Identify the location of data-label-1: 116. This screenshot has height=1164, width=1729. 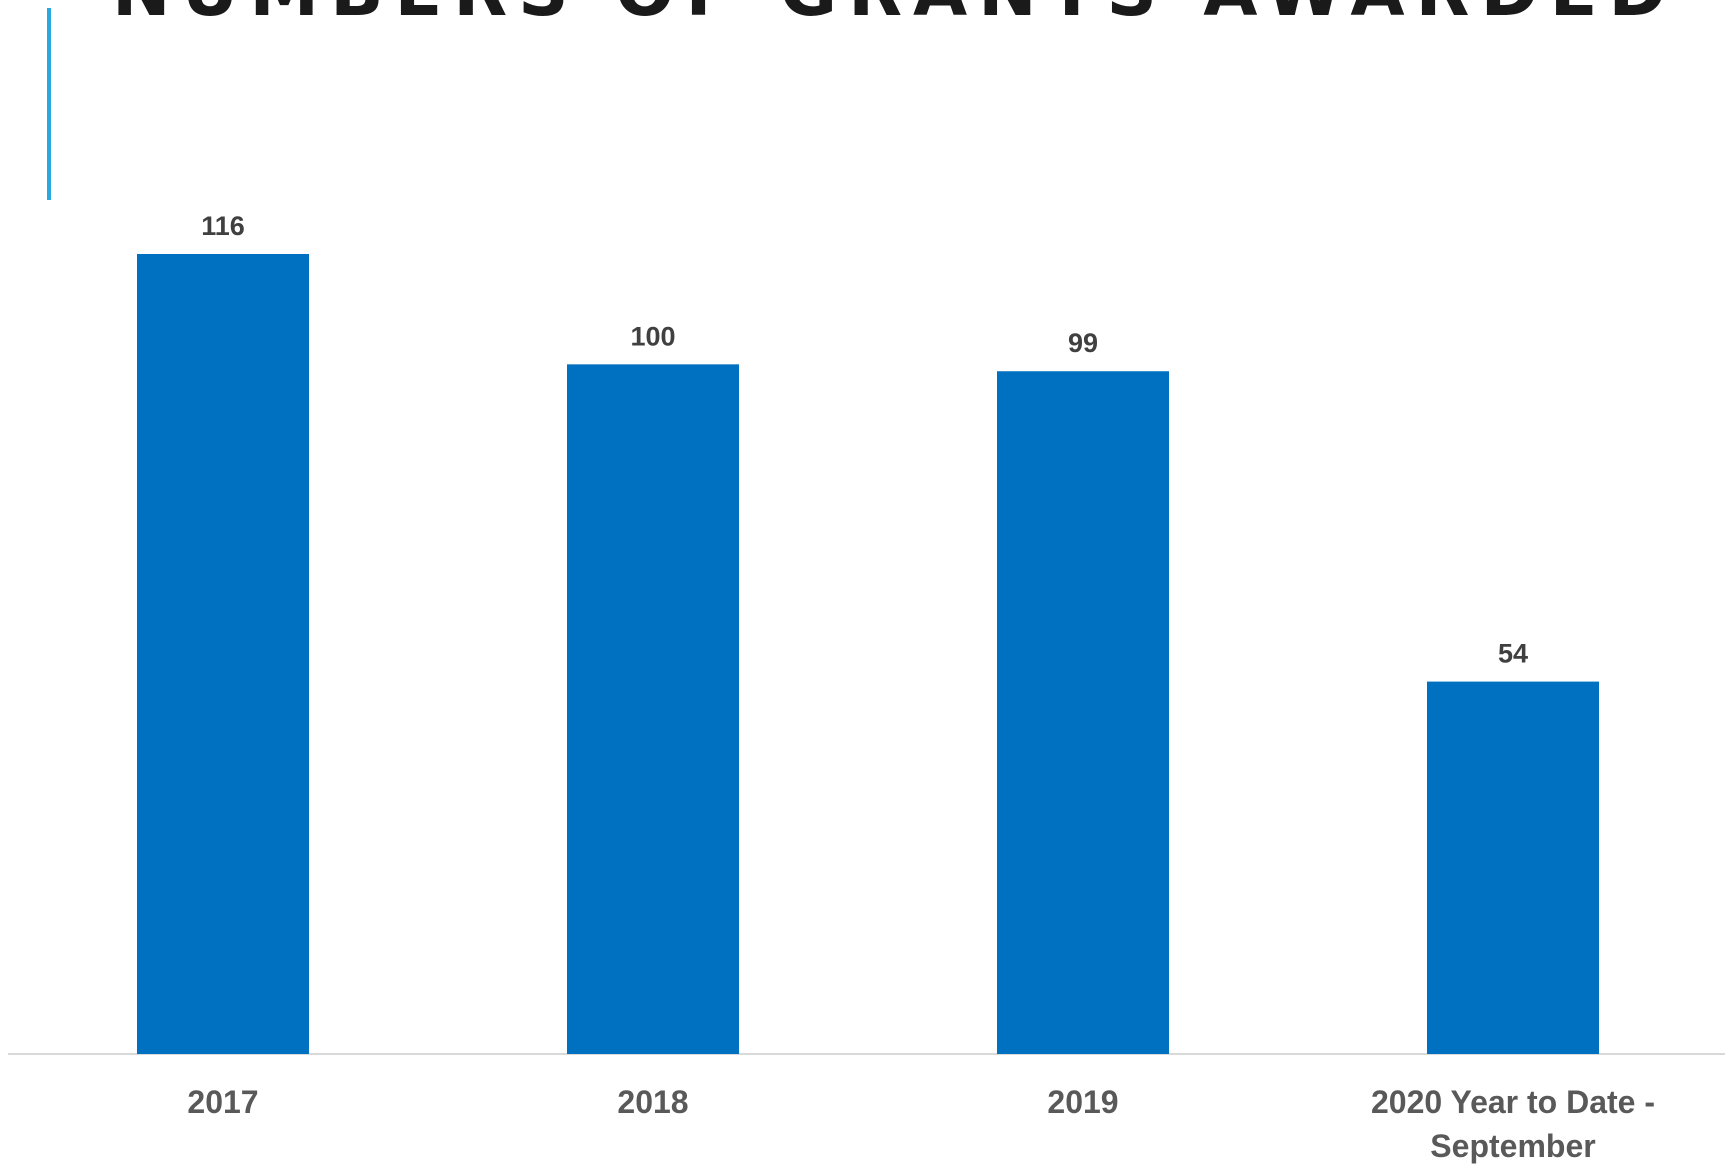
(223, 226).